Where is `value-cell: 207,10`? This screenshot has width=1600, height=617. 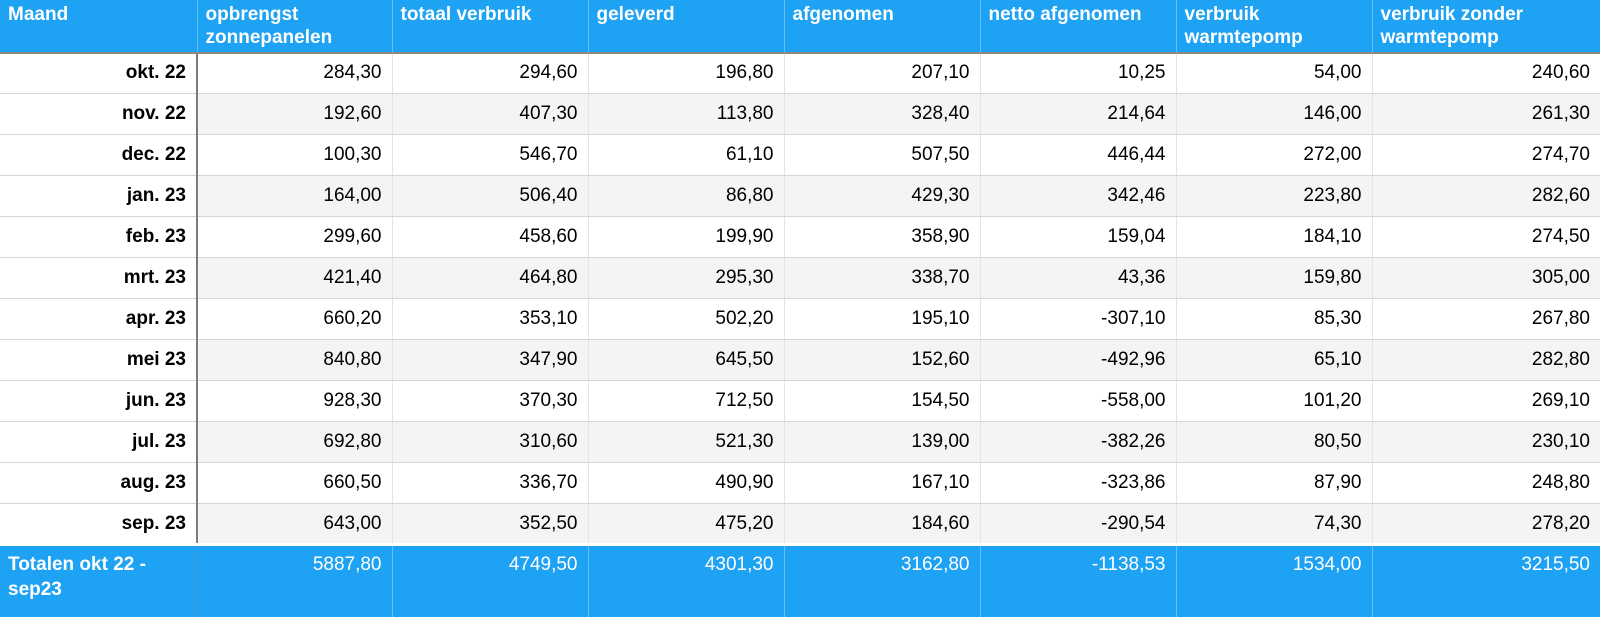
value-cell: 207,10 is located at coordinates (881, 73).